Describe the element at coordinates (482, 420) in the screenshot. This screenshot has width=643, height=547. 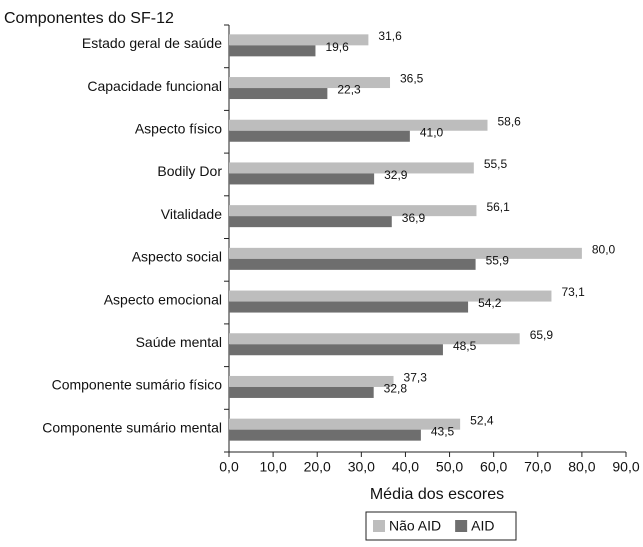
I see `value-label: 52,4` at that location.